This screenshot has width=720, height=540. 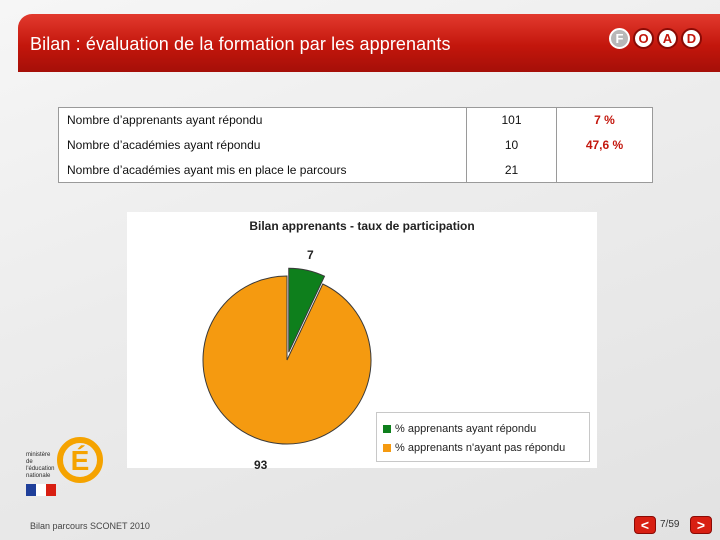 I want to click on data-label-not-responded: 93, so click(x=261, y=465).